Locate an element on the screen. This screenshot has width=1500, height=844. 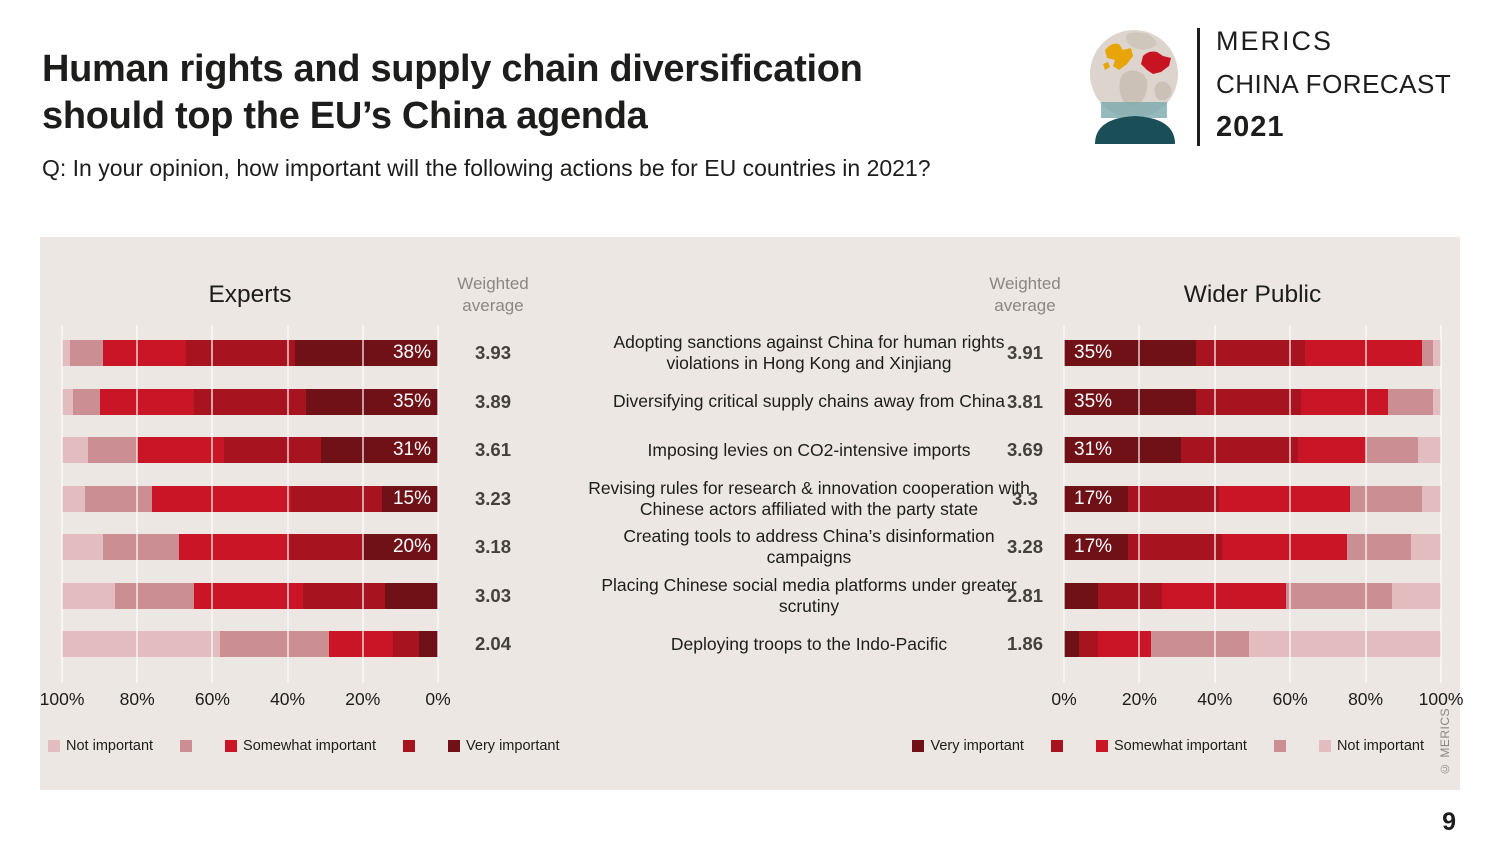
bar-row: 20% is located at coordinates (250, 547).